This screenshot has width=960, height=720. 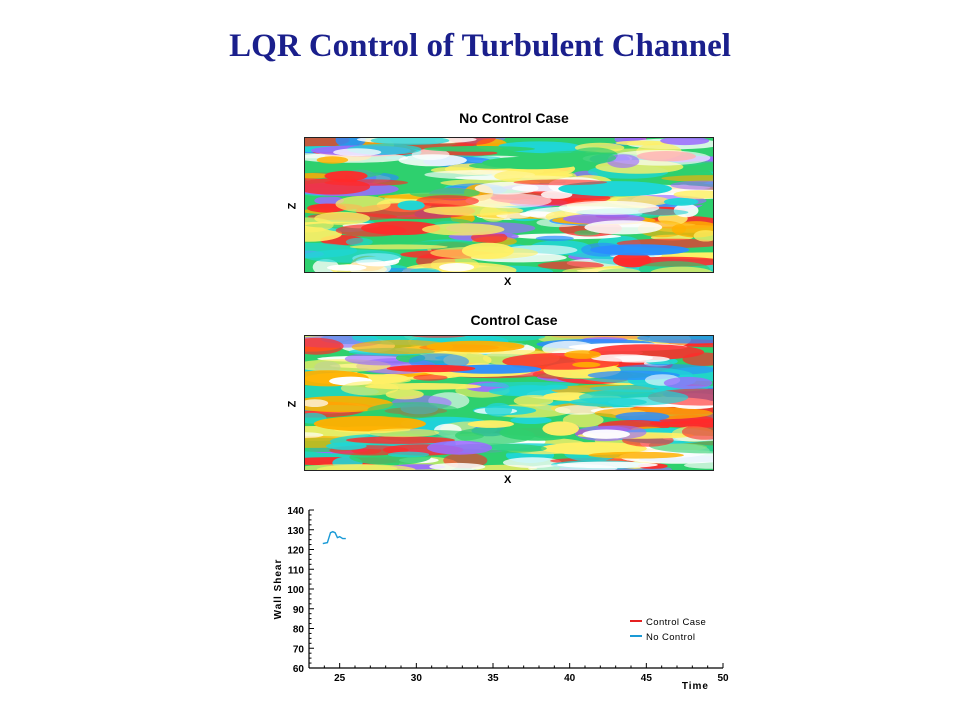 What do you see at coordinates (417, 678) in the screenshot?
I see `x-tick-label: 30` at bounding box center [417, 678].